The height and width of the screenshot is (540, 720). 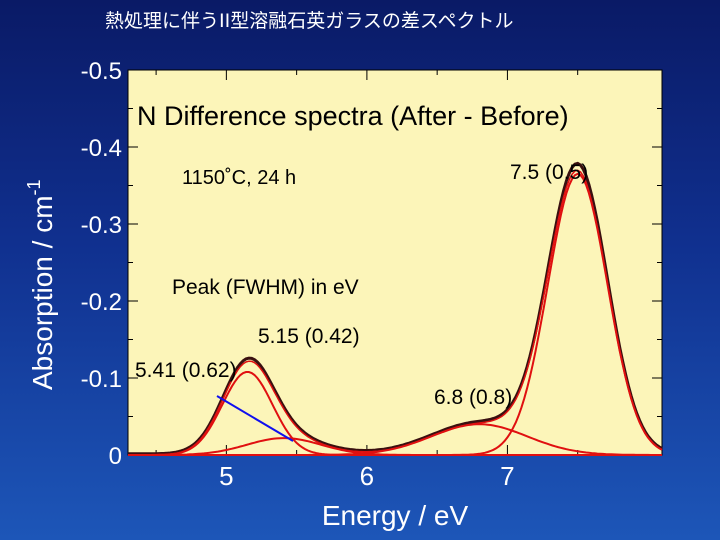 What do you see at coordinates (309, 336) in the screenshot?
I see `peak-label-1: 5.15 (0.42)` at bounding box center [309, 336].